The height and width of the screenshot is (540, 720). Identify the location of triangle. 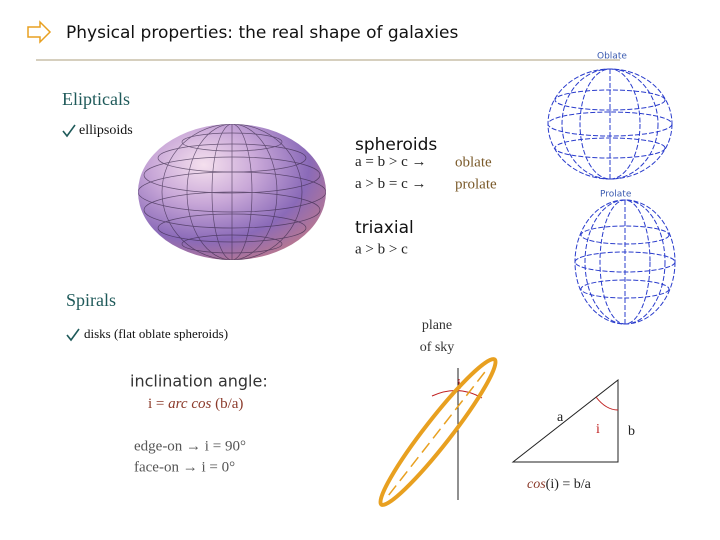
(565, 420).